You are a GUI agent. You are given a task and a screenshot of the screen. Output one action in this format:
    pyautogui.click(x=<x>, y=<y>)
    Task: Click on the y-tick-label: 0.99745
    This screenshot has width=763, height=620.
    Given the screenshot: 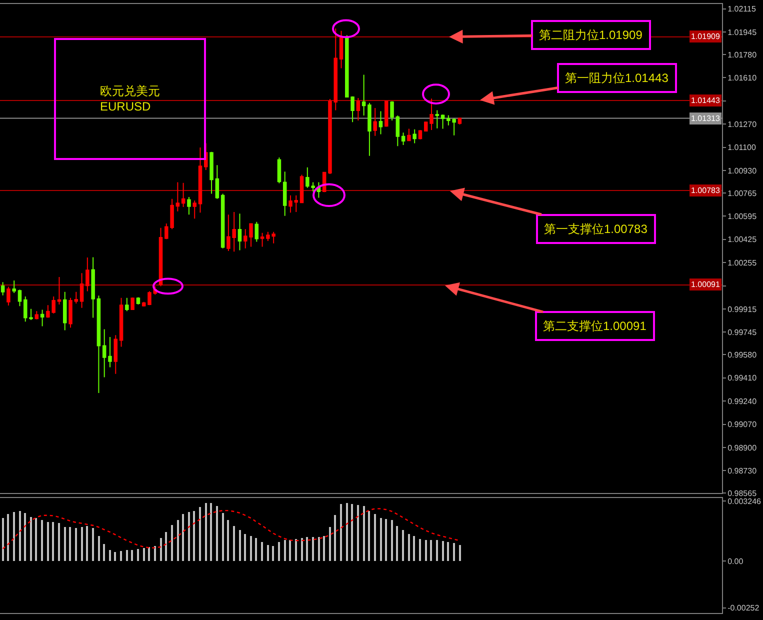 What is the action you would take?
    pyautogui.click(x=743, y=332)
    